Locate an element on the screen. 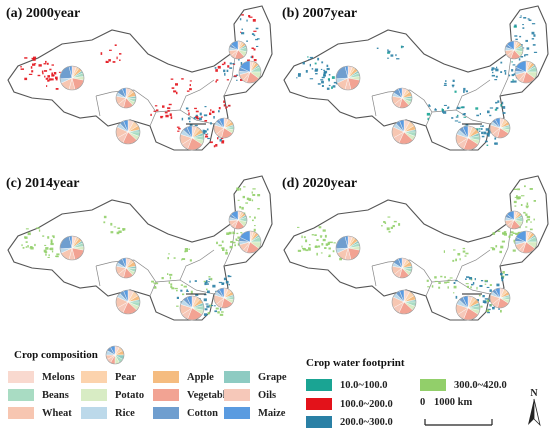 The width and height of the screenshot is (550, 431). legend-label: Maize is located at coordinates (272, 413).